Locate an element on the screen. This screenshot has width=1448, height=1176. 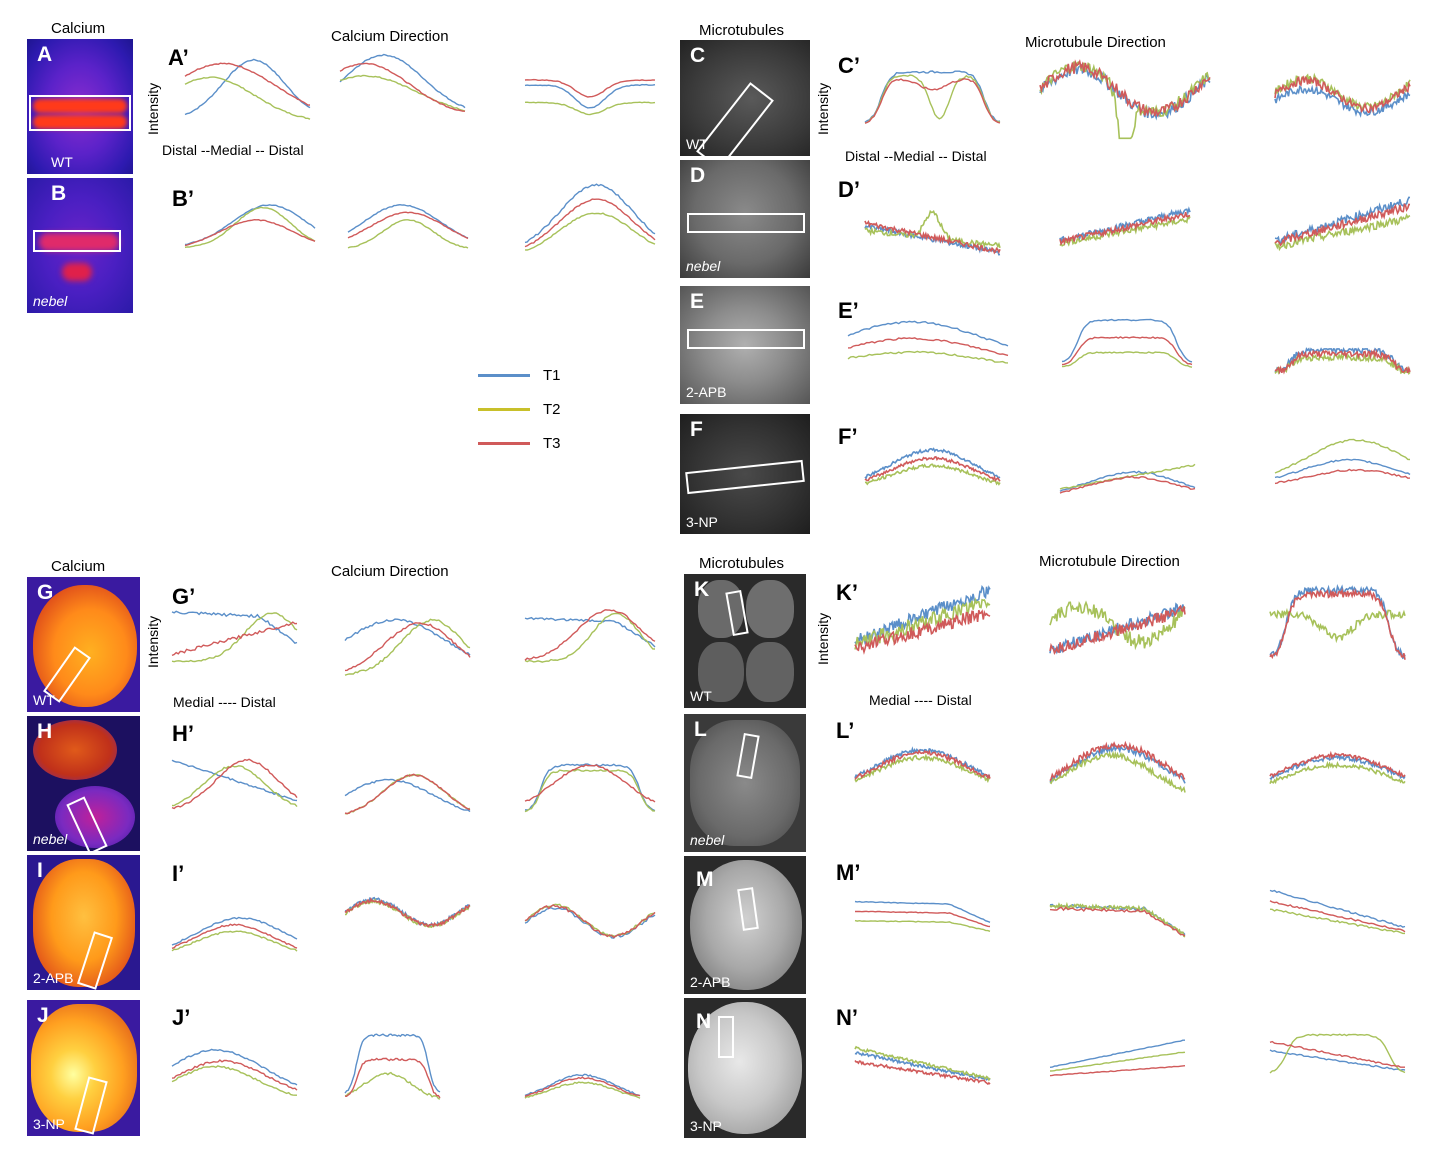
micrograph-m-microtubules-2apb: M 2-APB is located at coordinates (745, 925).